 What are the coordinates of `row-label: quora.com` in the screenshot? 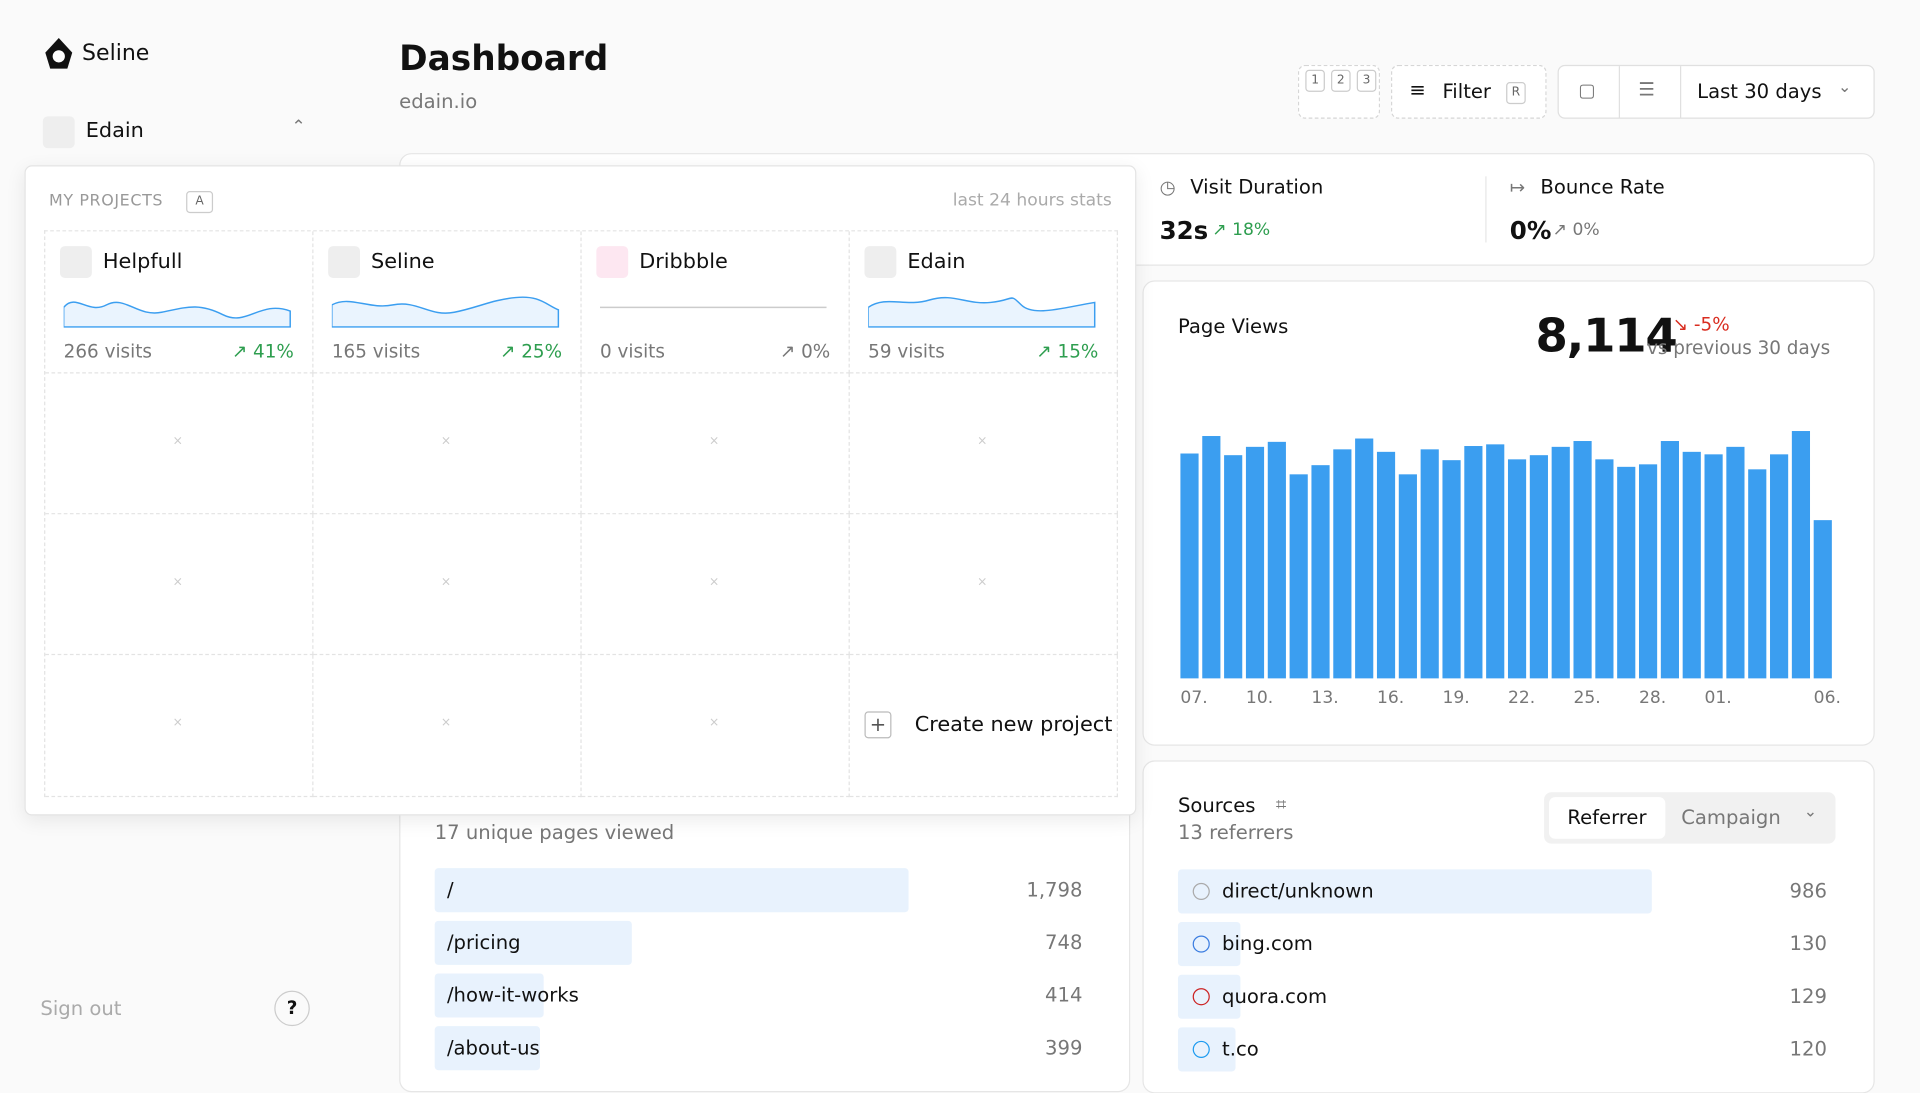 It's located at (1275, 996).